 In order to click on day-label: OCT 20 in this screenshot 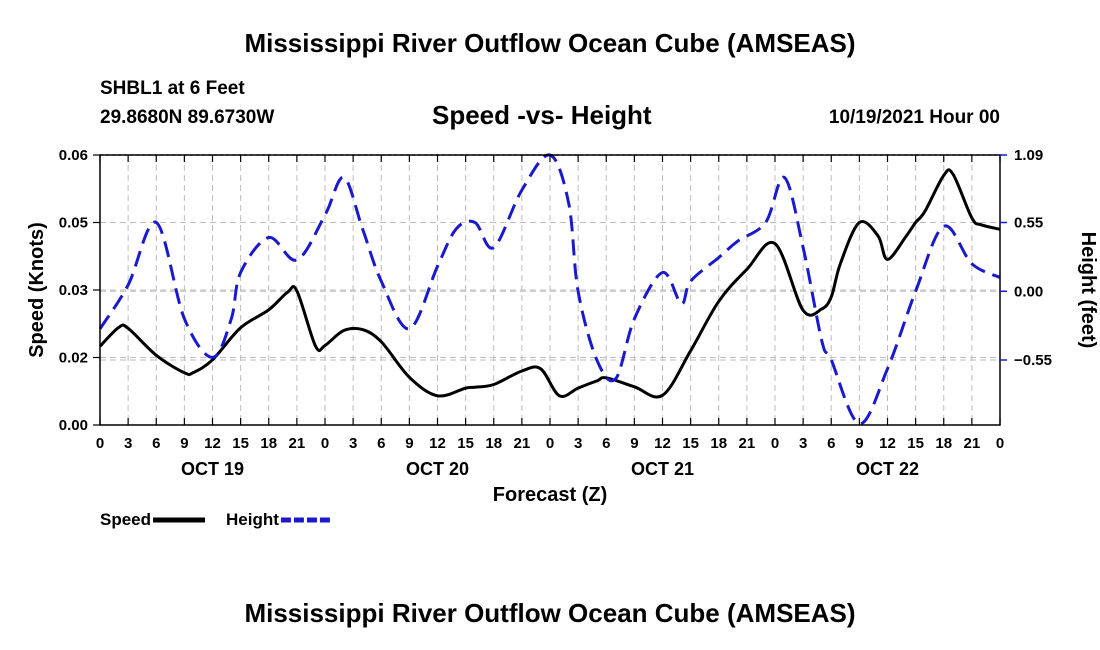, I will do `click(437, 469)`.